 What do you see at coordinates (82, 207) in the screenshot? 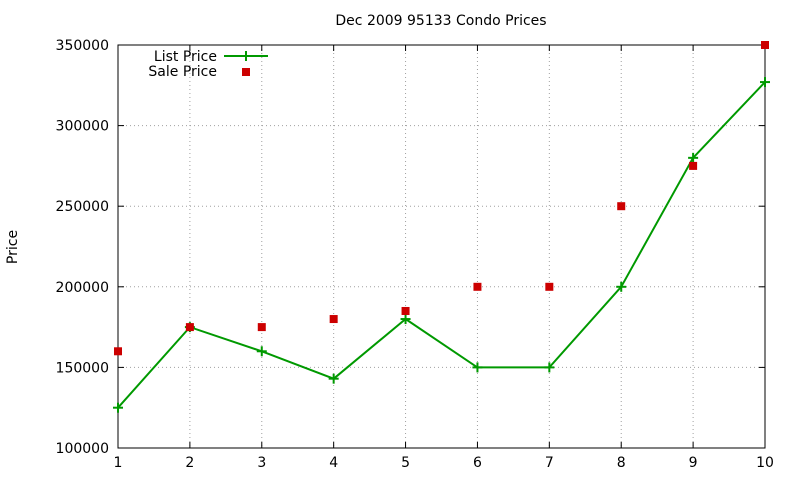
I see `y-tick-label: 250000` at bounding box center [82, 207].